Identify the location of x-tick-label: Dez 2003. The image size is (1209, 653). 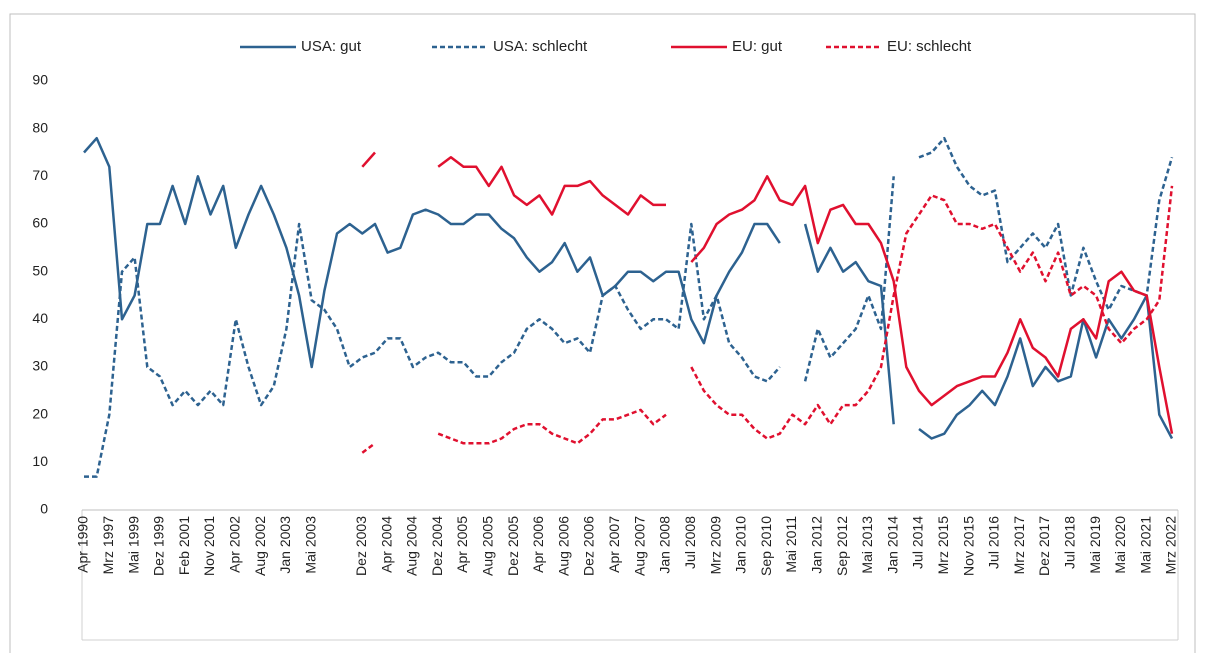
(361, 546).